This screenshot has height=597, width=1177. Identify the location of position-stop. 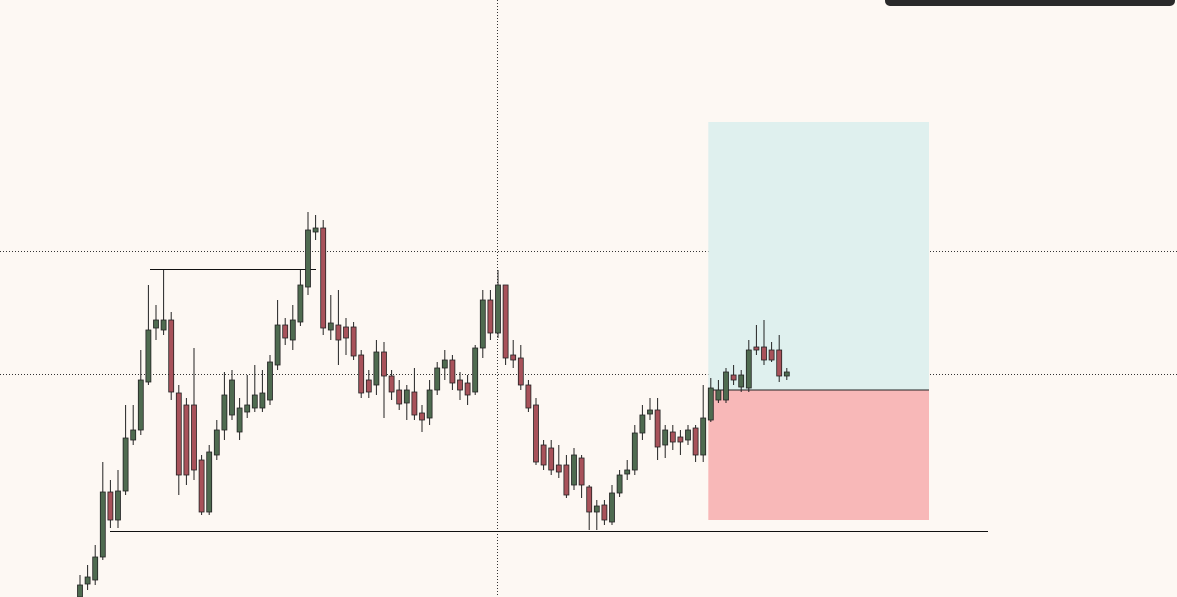
(818, 455).